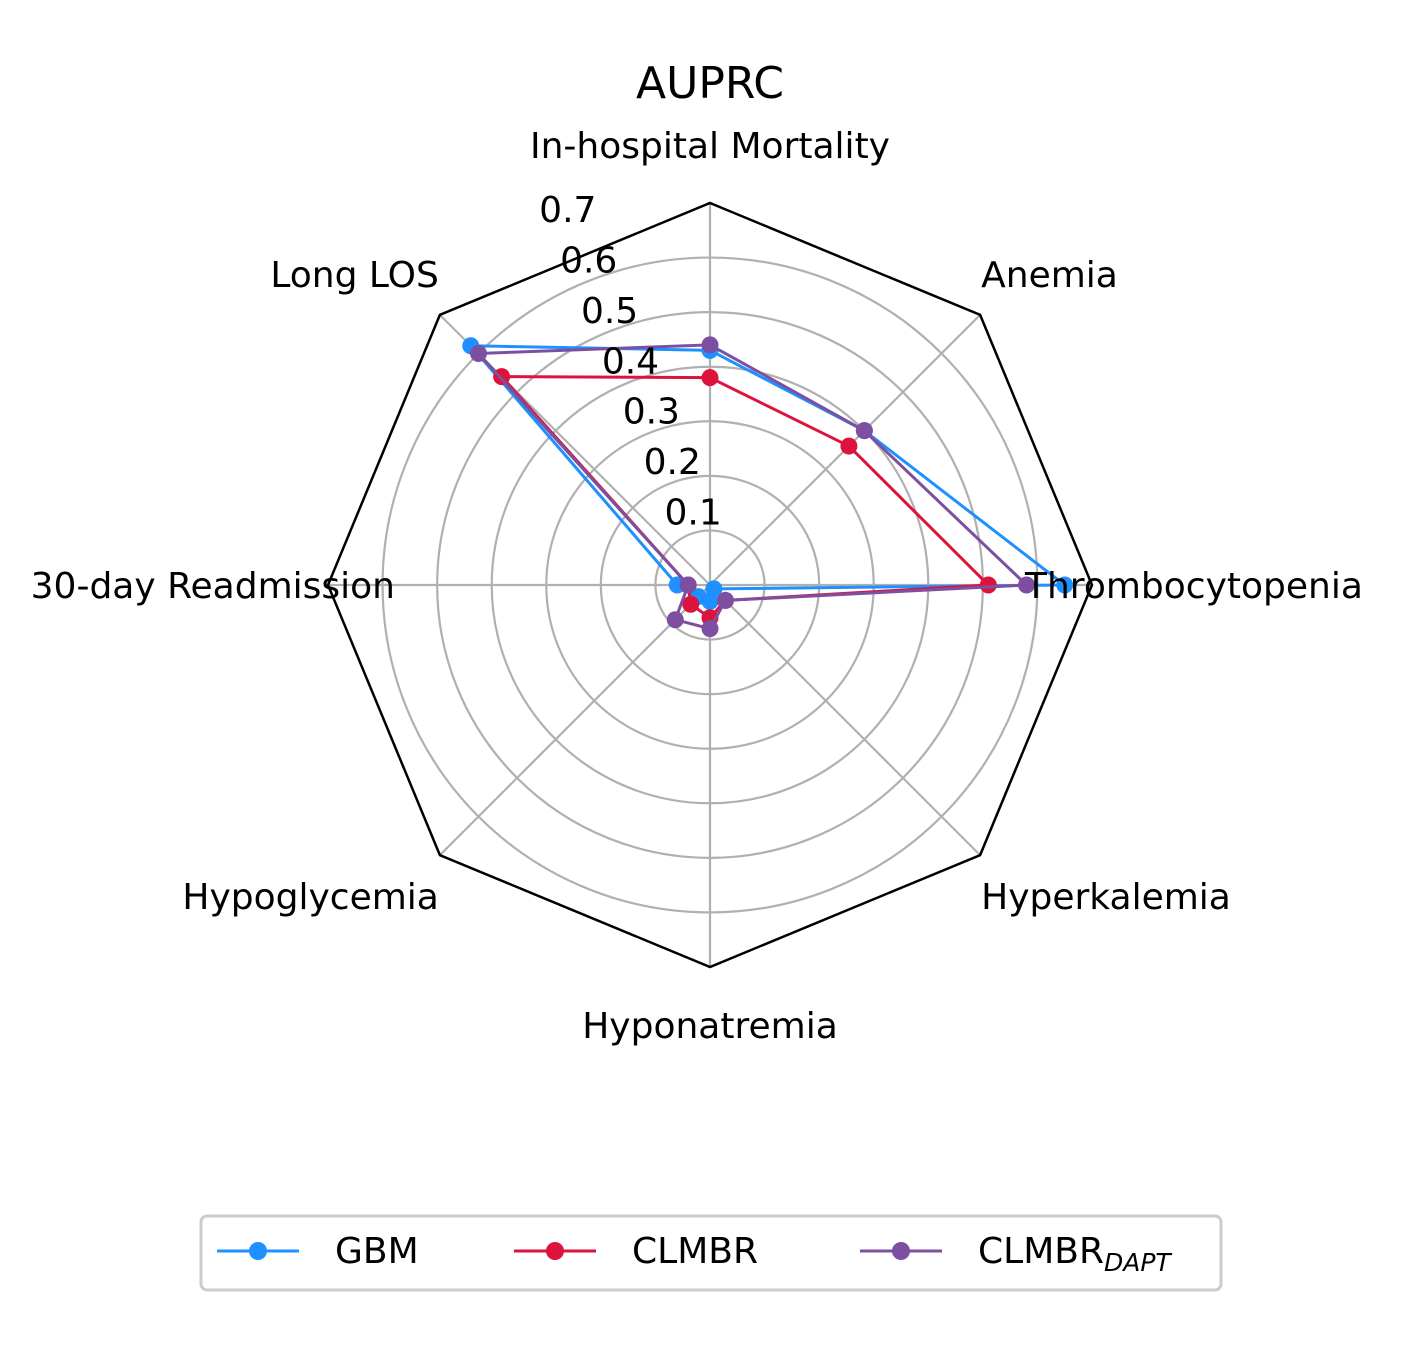 This screenshot has height=1350, width=1407. Describe the element at coordinates (710, 83) in the screenshot. I see `chart-title: AUPRC` at that location.